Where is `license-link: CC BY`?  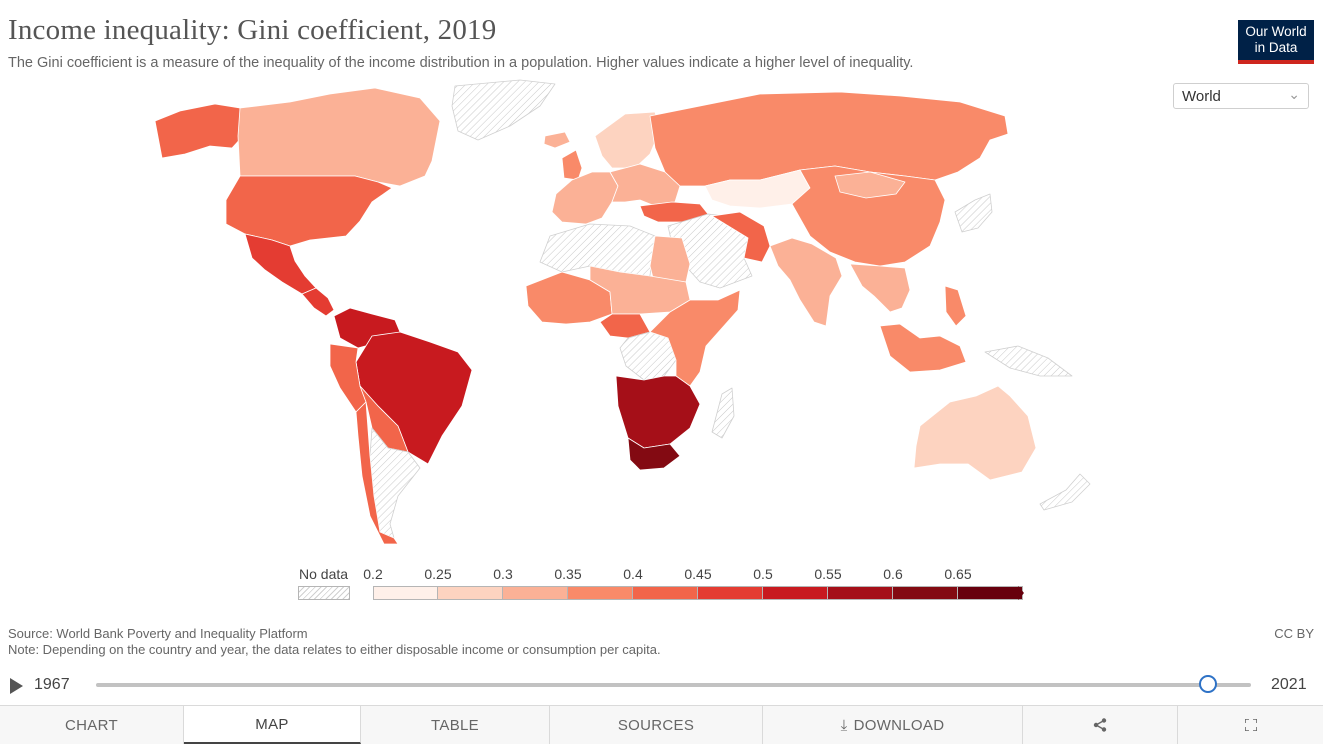
license-link: CC BY is located at coordinates (1294, 633).